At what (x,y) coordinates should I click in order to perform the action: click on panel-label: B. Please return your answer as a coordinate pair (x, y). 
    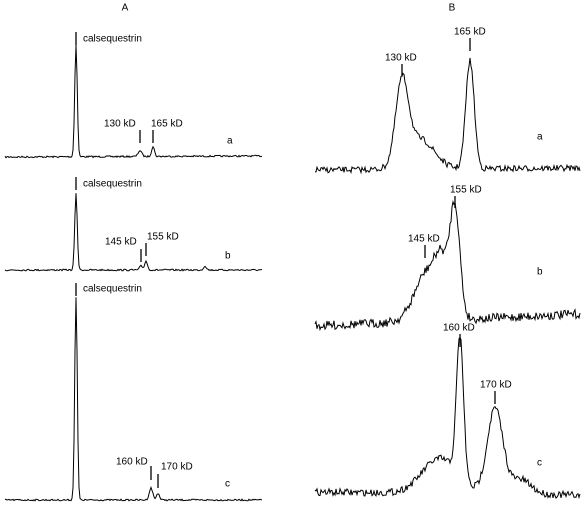
    Looking at the image, I should click on (452, 8).